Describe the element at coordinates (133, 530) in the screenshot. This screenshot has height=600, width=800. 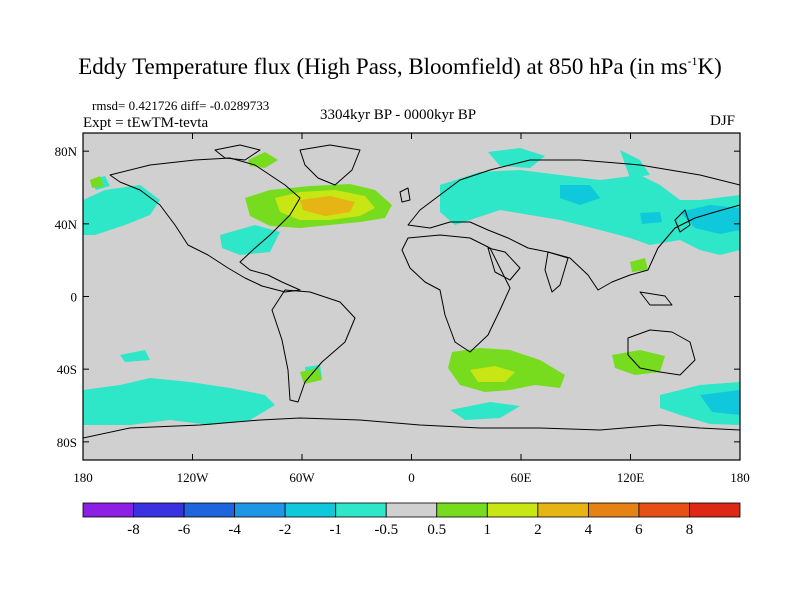
I see `colorbar-label: -8` at that location.